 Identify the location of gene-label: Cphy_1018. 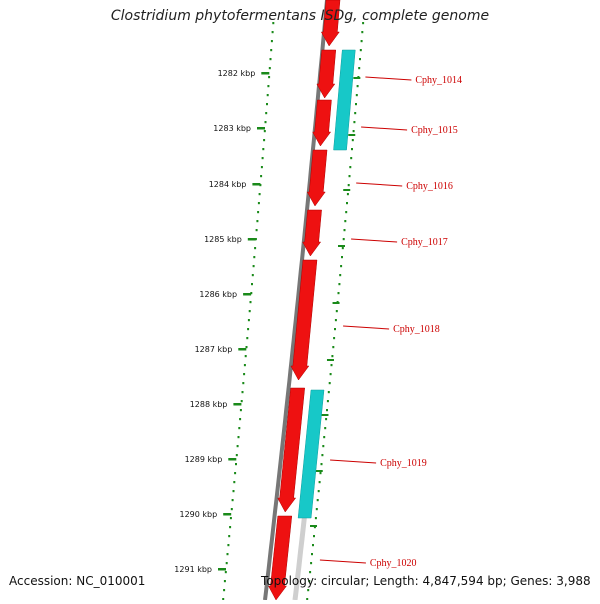
(416, 329).